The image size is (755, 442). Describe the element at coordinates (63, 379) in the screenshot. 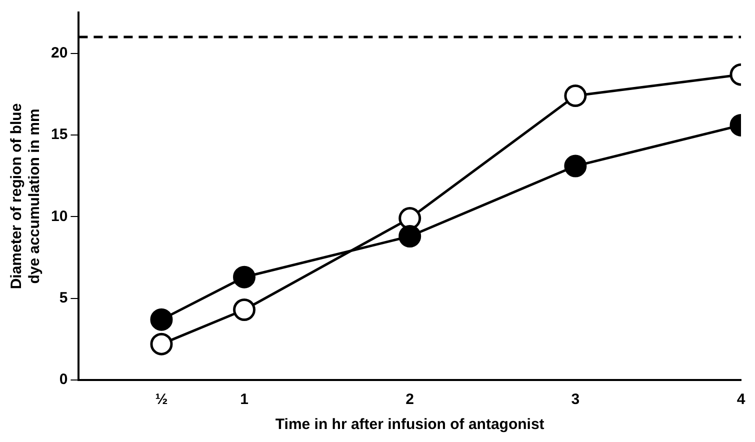

I see `y-tick-label: 0` at that location.